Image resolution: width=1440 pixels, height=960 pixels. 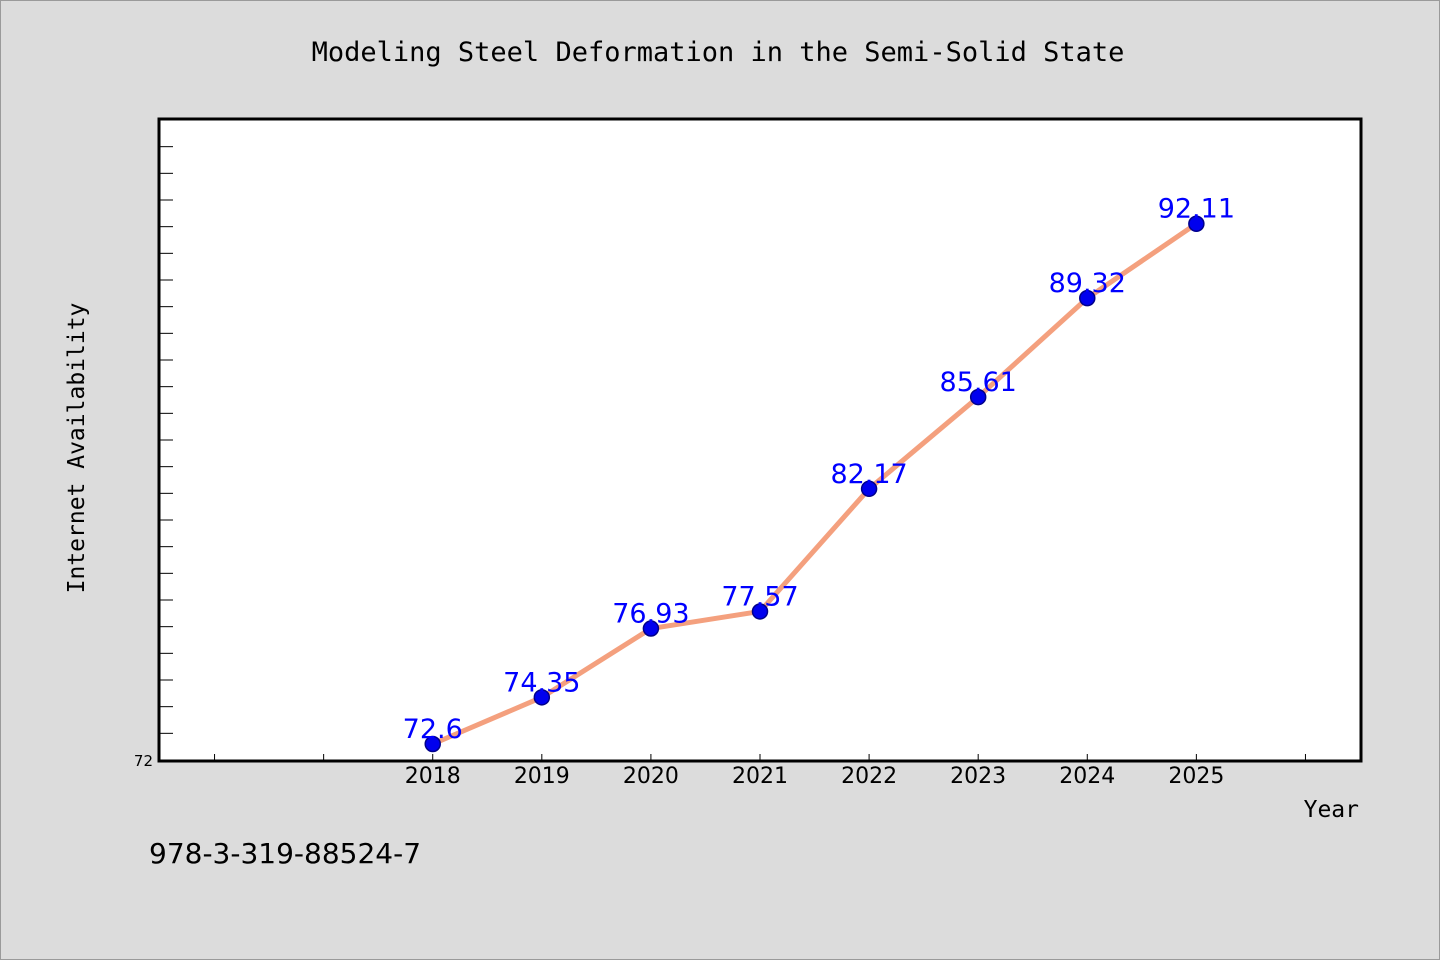 What do you see at coordinates (815, 776) in the screenshot?
I see `x-axis-tick-labels: 2018 2019 2020 2021 2022 2023 2024 2025` at bounding box center [815, 776].